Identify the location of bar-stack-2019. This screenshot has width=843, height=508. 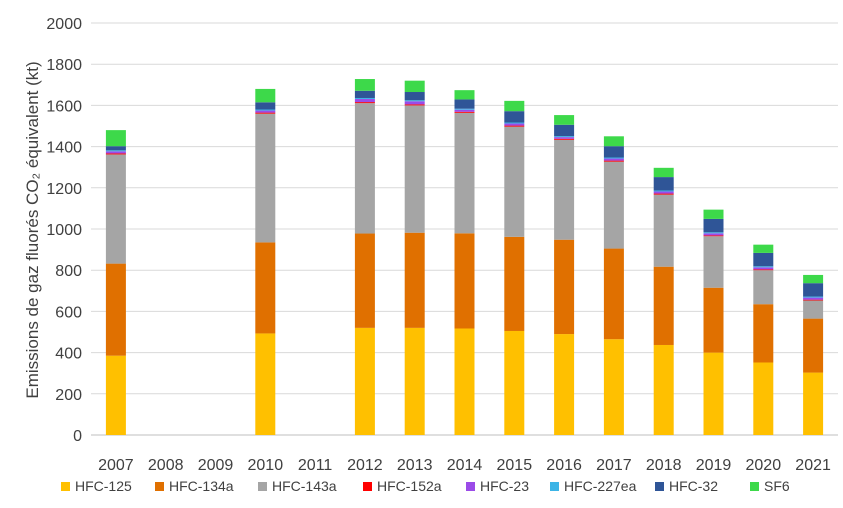
(713, 322).